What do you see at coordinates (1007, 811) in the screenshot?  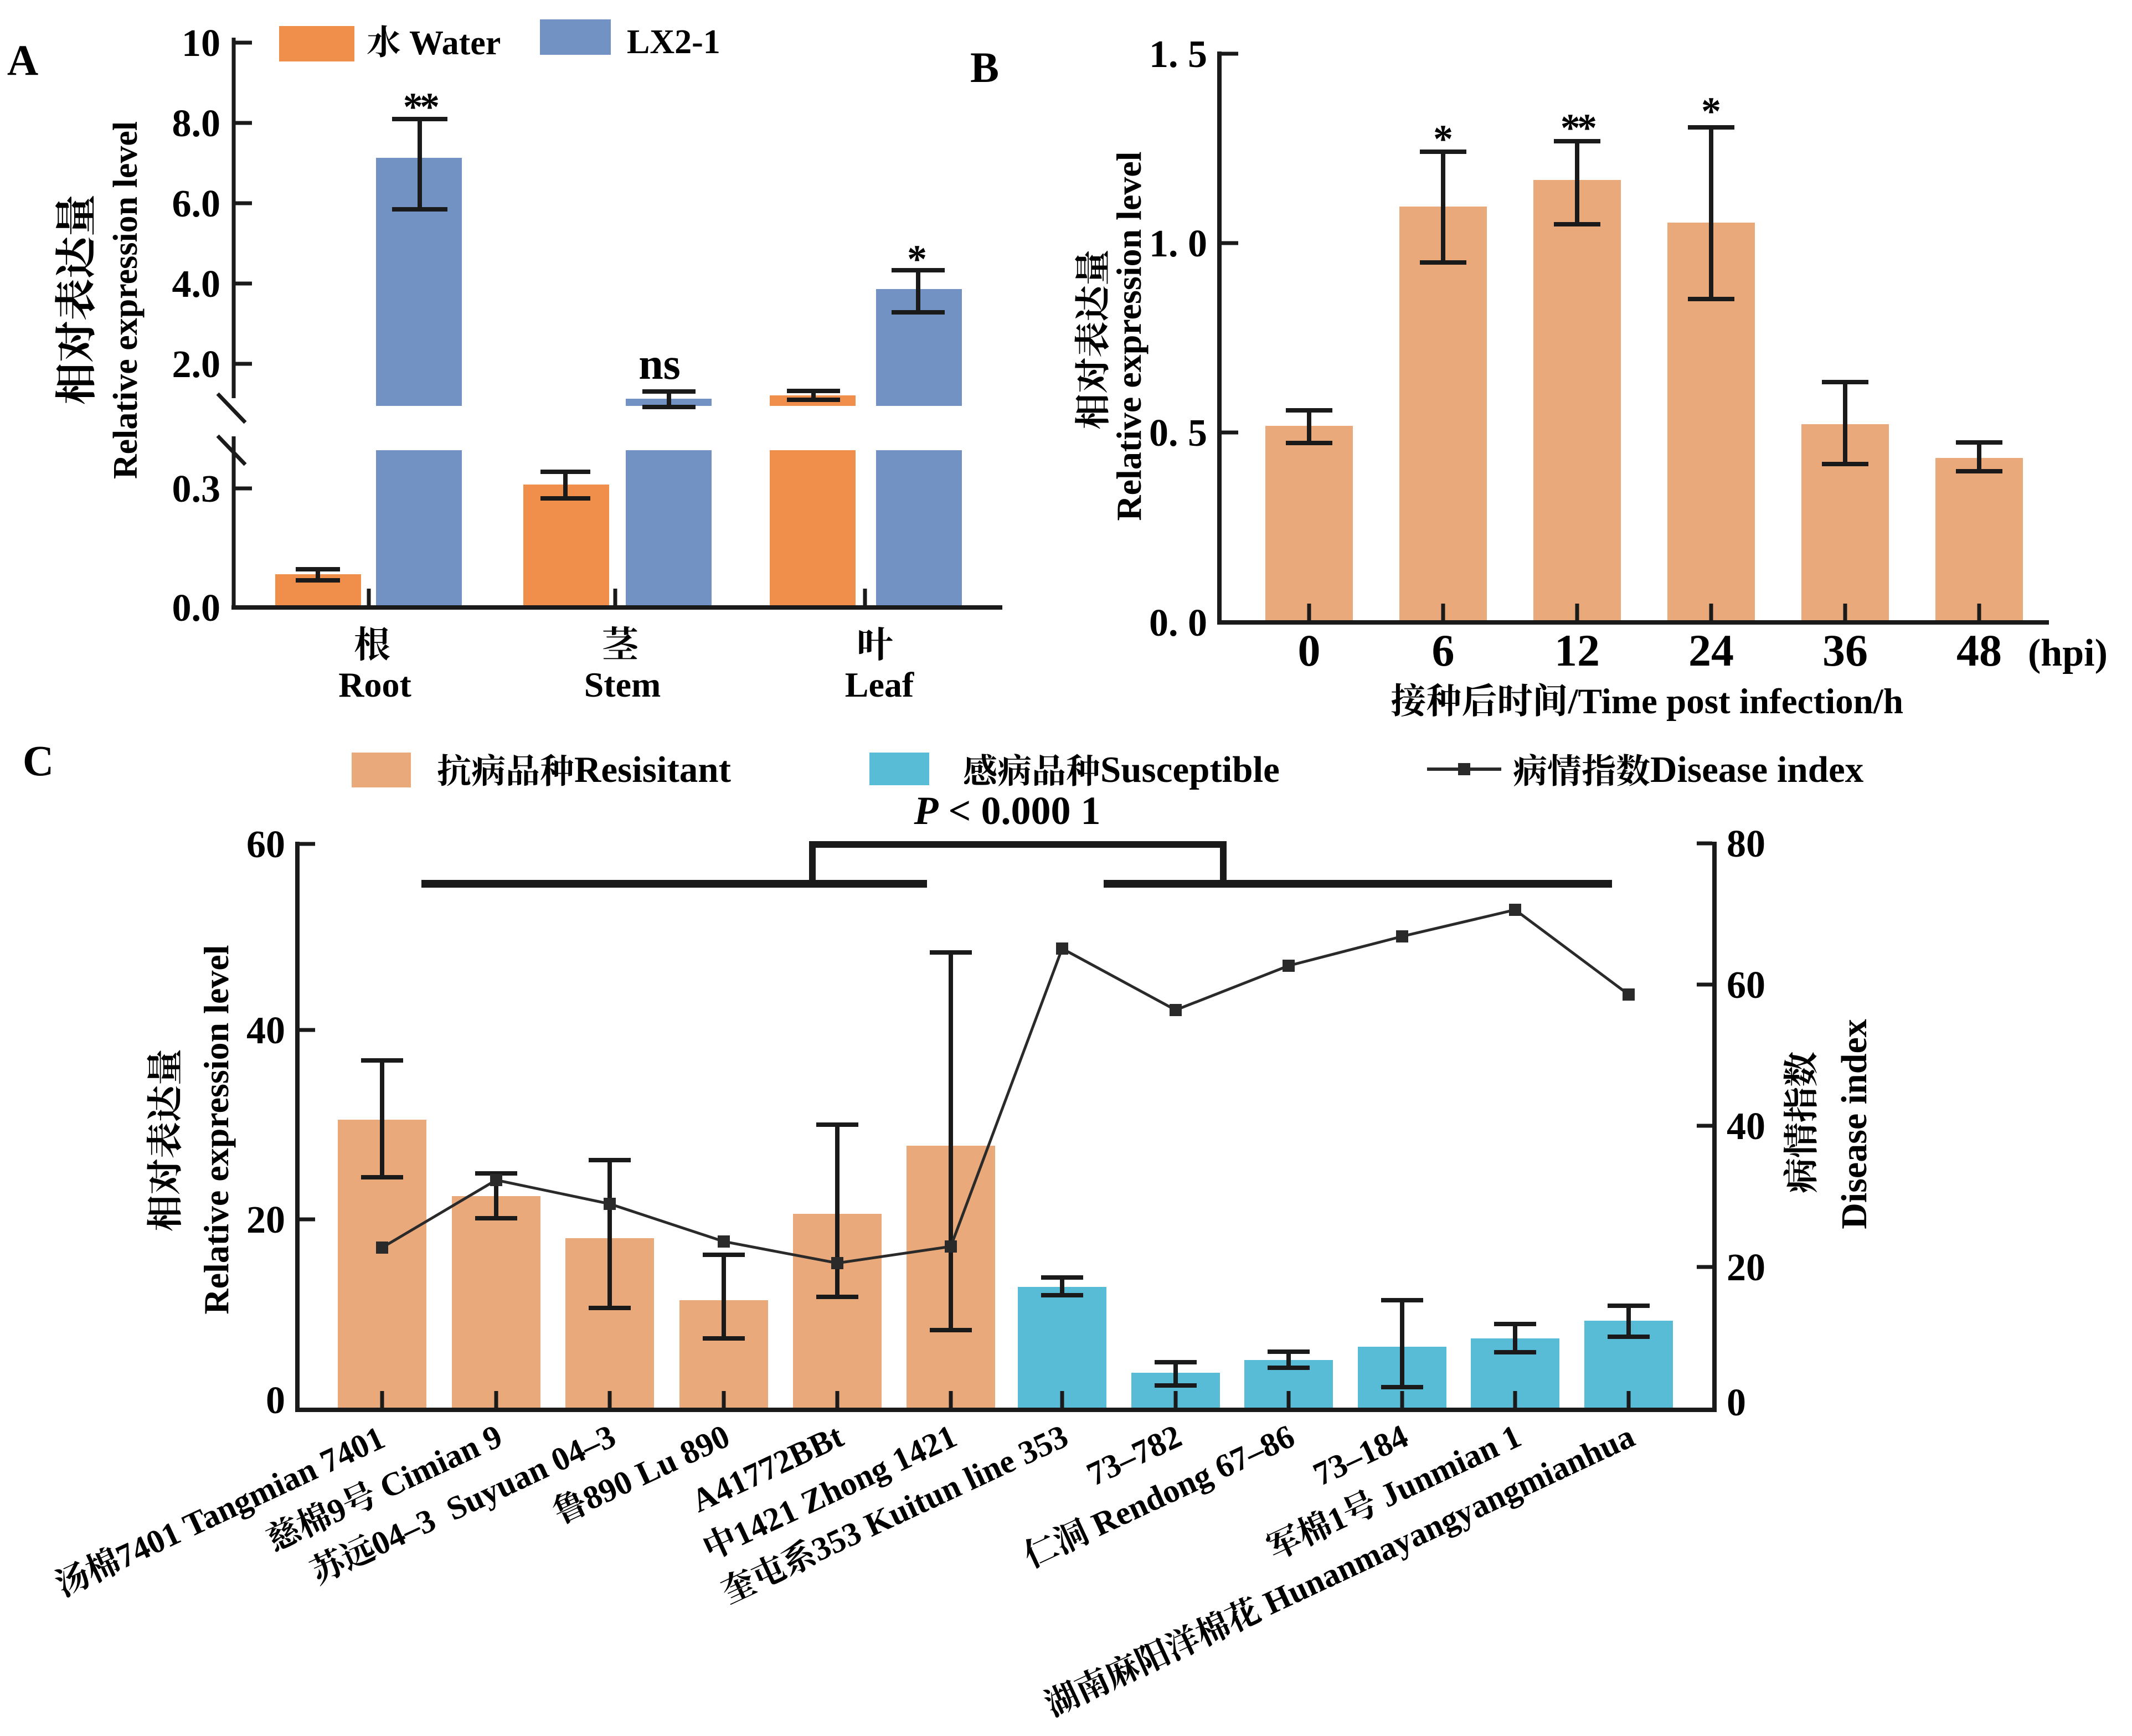 I see `svg-text: P < 0.000 1` at bounding box center [1007, 811].